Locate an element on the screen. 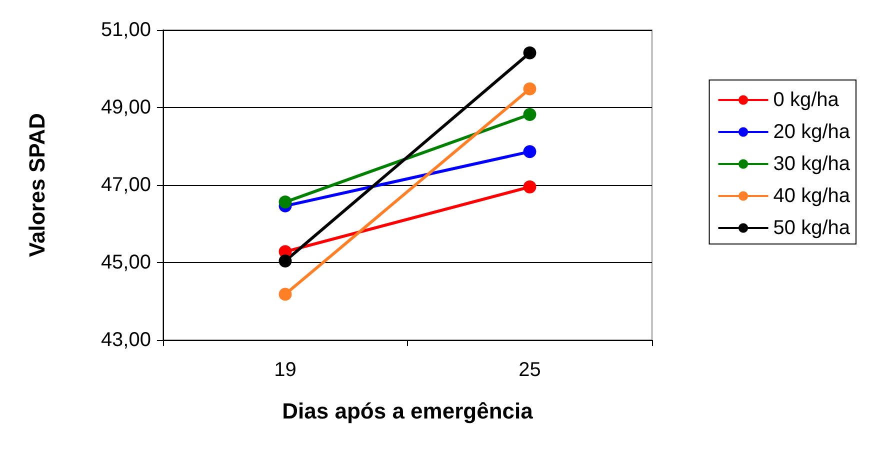  legend-label: 50 kg/ha is located at coordinates (812, 228).